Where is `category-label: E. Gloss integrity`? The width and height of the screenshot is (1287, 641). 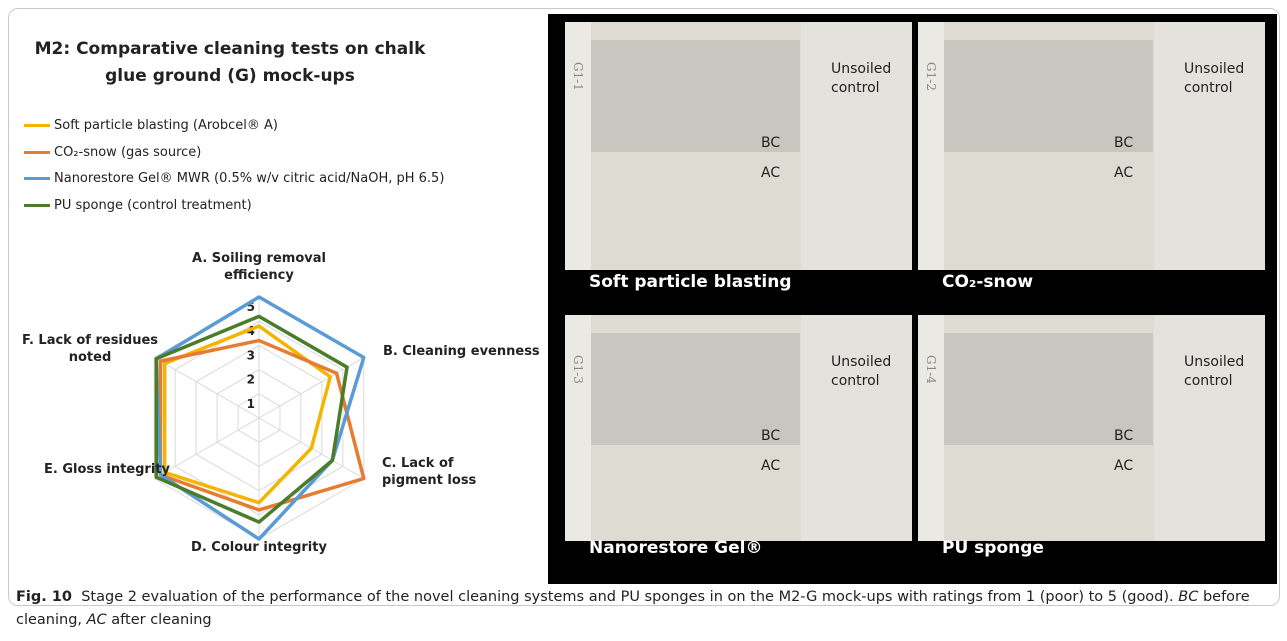
category-label: E. Gloss integrity is located at coordinates (106, 469).